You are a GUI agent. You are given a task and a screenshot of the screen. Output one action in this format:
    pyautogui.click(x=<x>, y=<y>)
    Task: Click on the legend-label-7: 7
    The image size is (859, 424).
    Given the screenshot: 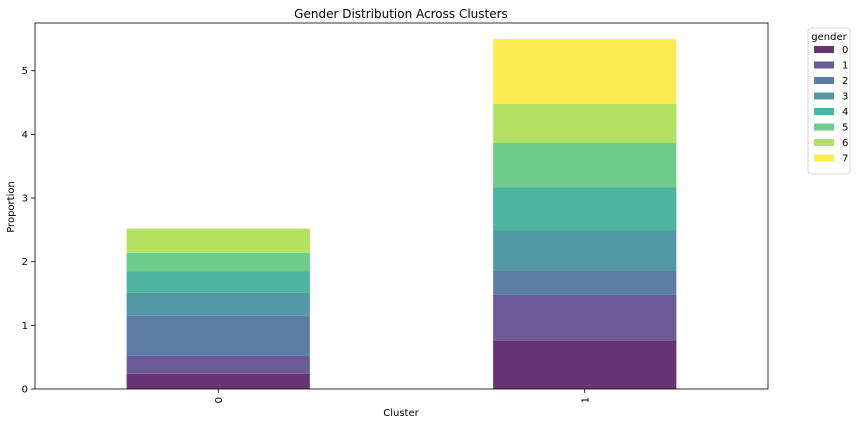 What is the action you would take?
    pyautogui.click(x=845, y=159)
    